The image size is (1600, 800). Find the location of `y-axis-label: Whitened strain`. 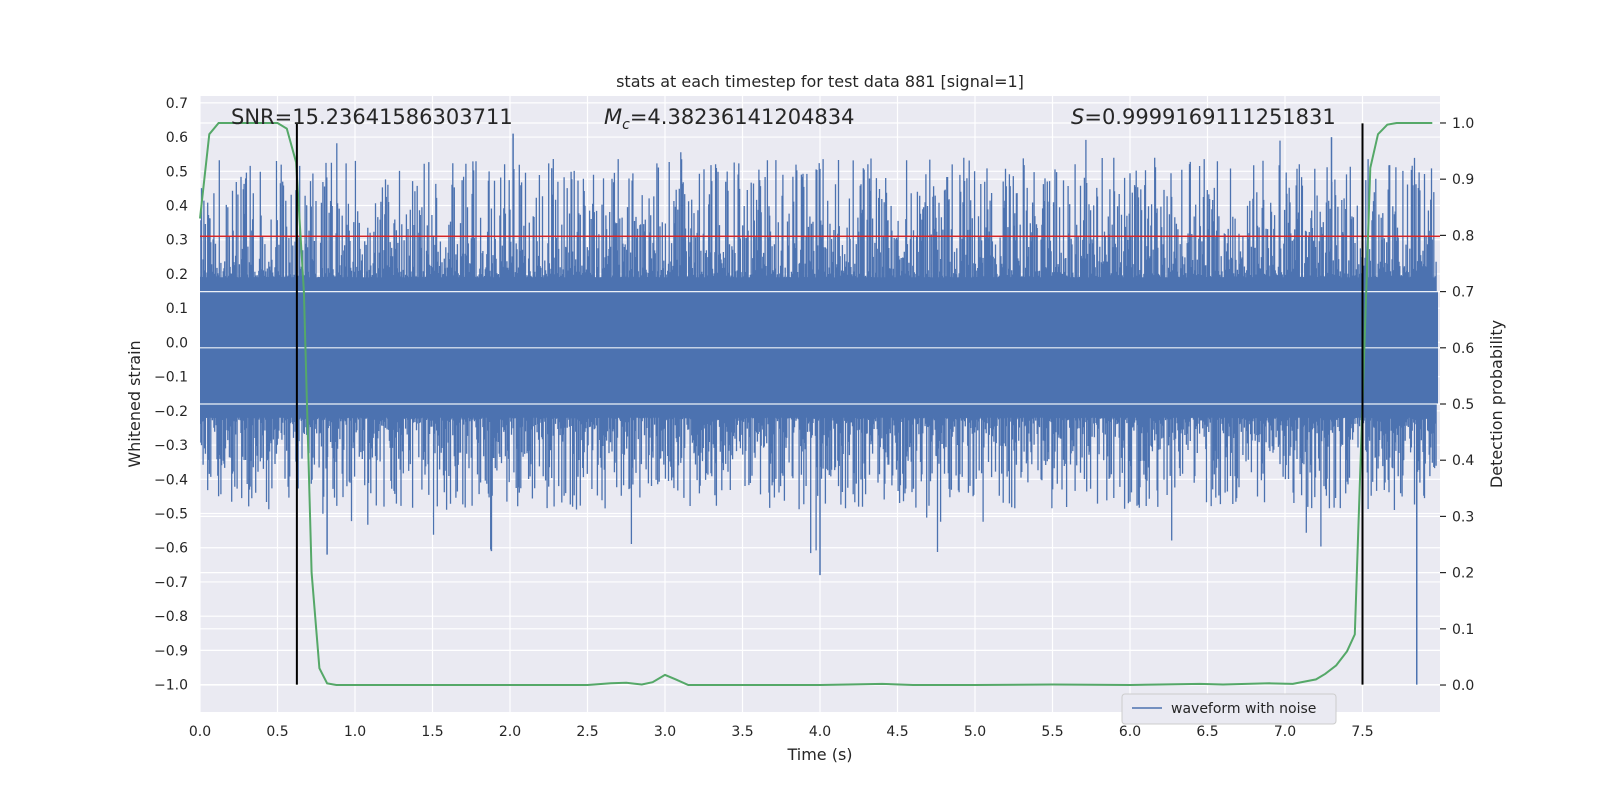

y-axis-label: Whitened strain is located at coordinates (134, 403).